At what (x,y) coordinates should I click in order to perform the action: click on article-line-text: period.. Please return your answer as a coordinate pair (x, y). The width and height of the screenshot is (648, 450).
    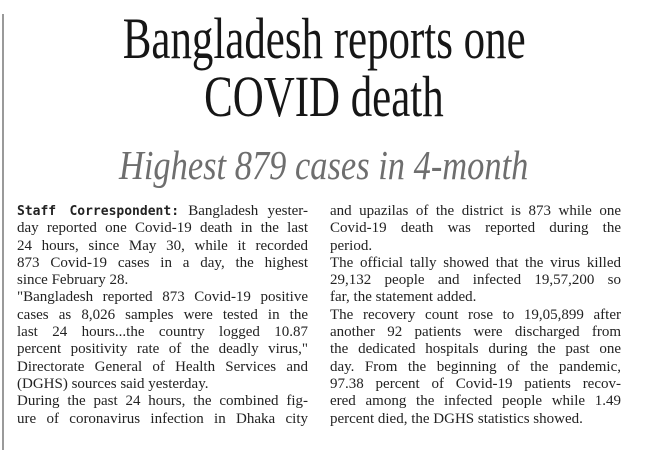
    Looking at the image, I should click on (351, 245).